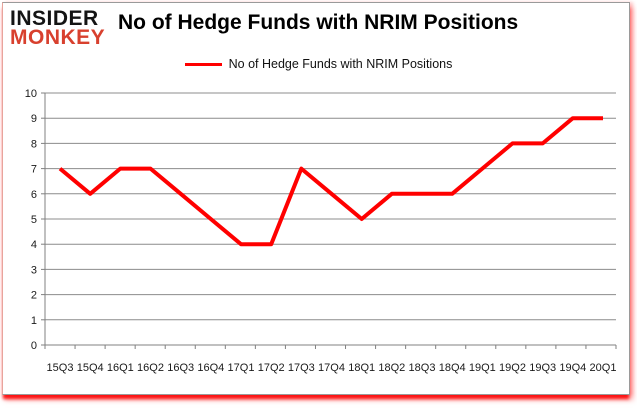 The image size is (637, 408). Describe the element at coordinates (422, 368) in the screenshot. I see `x-tick-label: 18Q3` at that location.